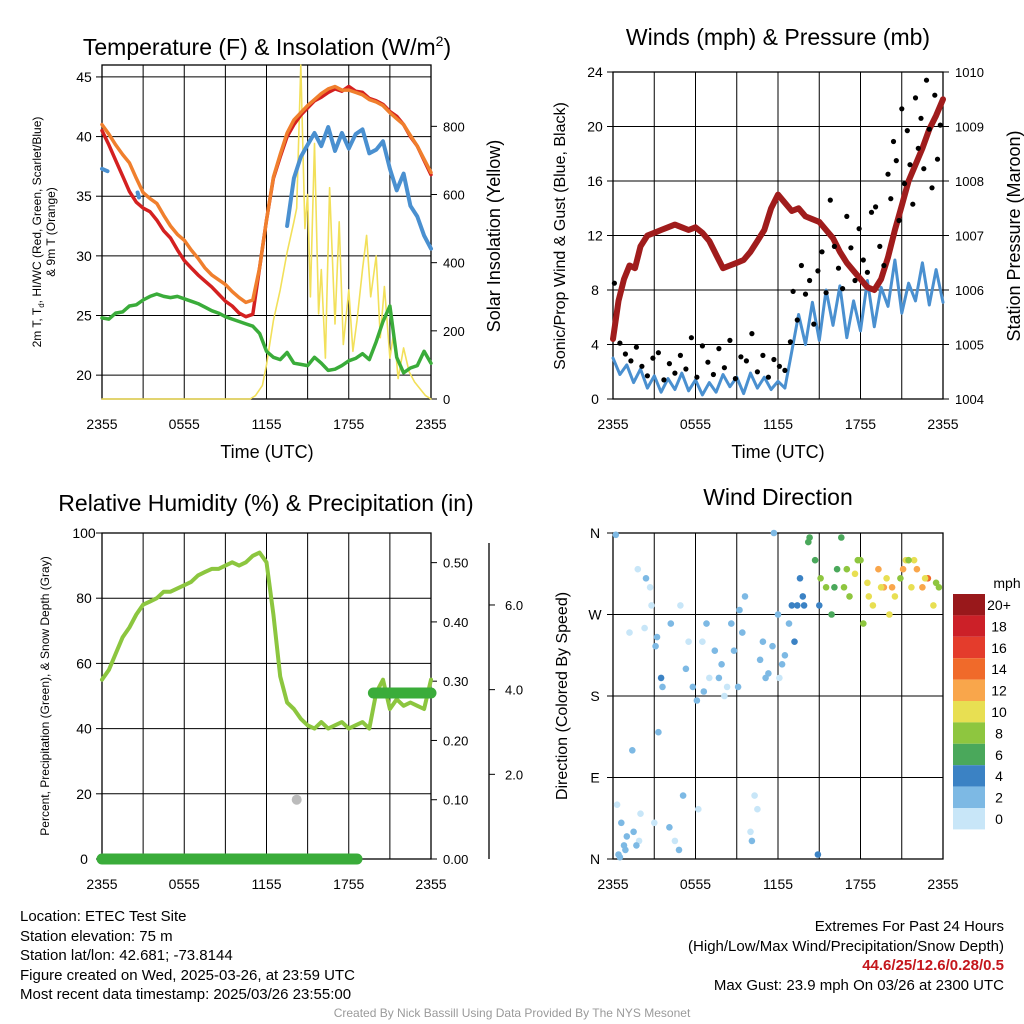  I want to click on y2-tick-label: 0.00, so click(455, 859).